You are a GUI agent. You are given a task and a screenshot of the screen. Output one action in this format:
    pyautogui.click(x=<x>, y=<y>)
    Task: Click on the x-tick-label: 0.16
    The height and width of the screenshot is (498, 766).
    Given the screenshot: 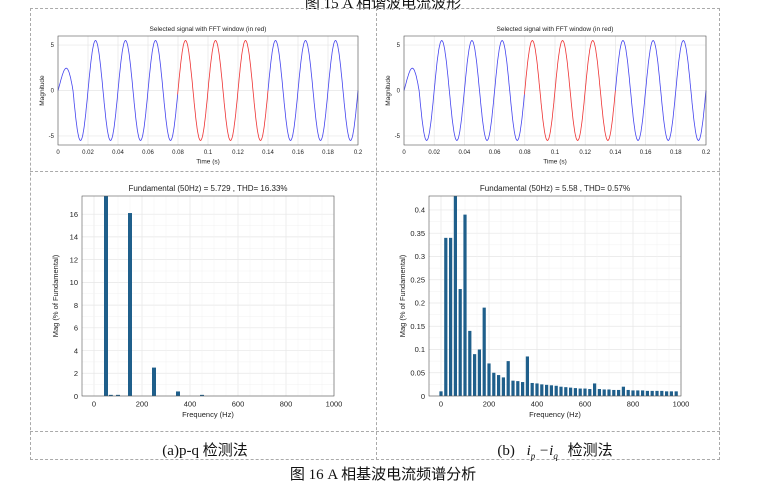 What is the action you would take?
    pyautogui.click(x=298, y=153)
    